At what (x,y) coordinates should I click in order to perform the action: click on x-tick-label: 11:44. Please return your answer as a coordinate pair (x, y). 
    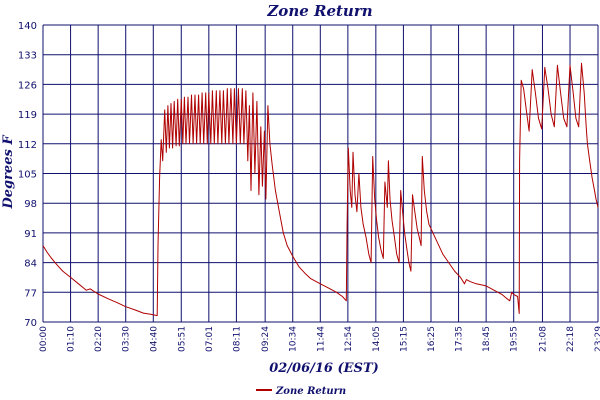
    Looking at the image, I should click on (321, 339).